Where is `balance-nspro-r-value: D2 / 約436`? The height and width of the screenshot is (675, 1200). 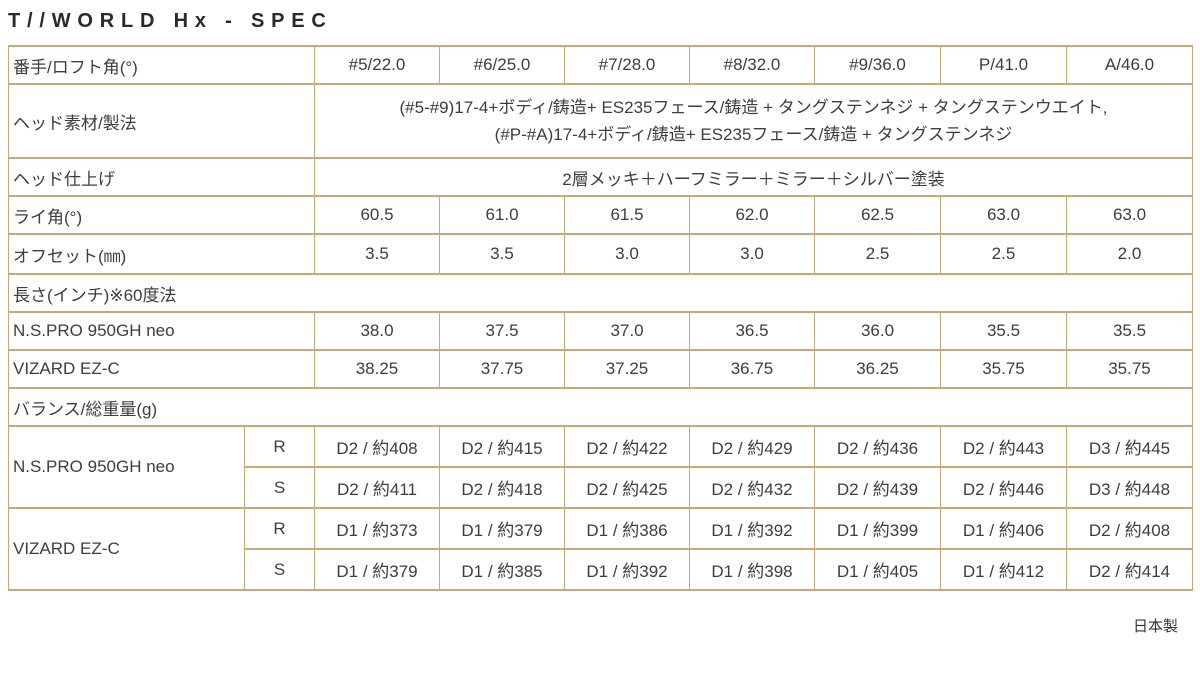 balance-nspro-r-value: D2 / 約436 is located at coordinates (877, 446).